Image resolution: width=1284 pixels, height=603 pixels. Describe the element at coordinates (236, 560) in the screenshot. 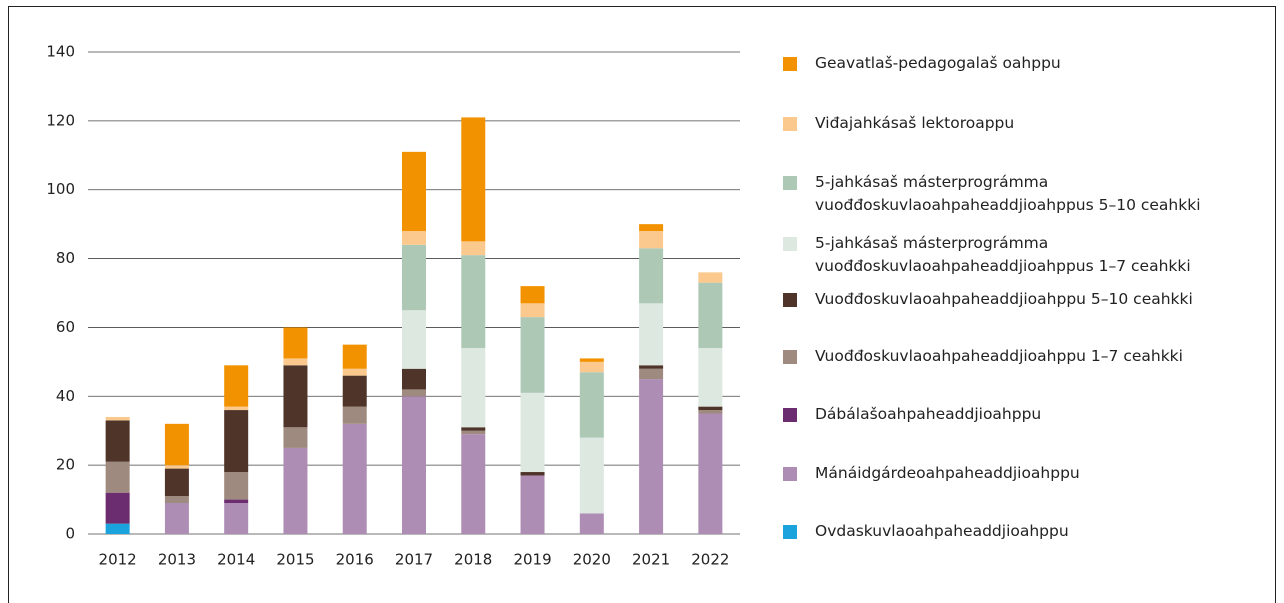

I see `x-tick-label: 2014` at that location.